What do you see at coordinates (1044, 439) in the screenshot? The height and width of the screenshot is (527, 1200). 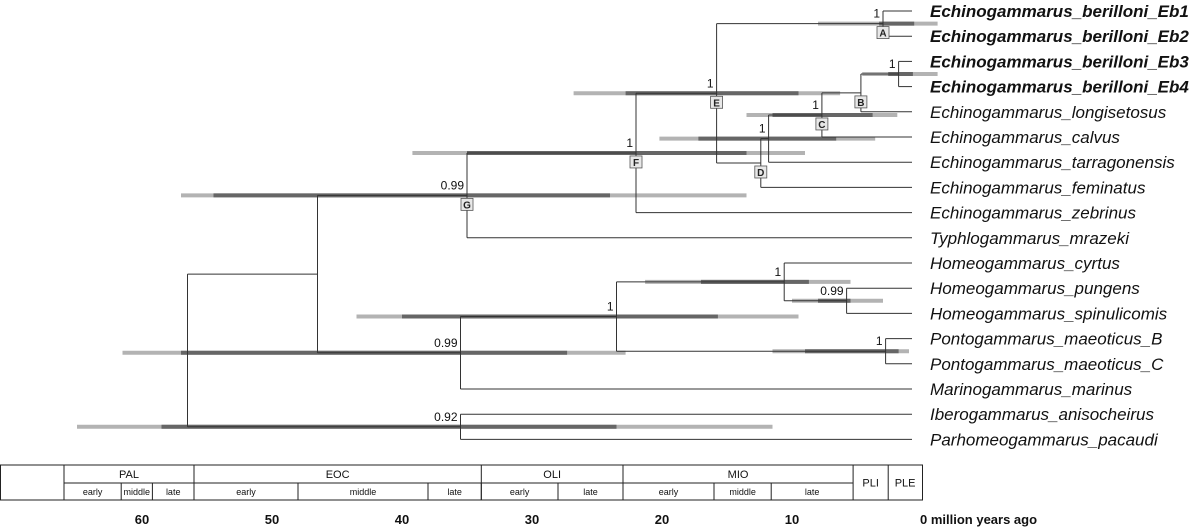 I see `taxon-label: Parhomeogammarus_pacaudi` at bounding box center [1044, 439].